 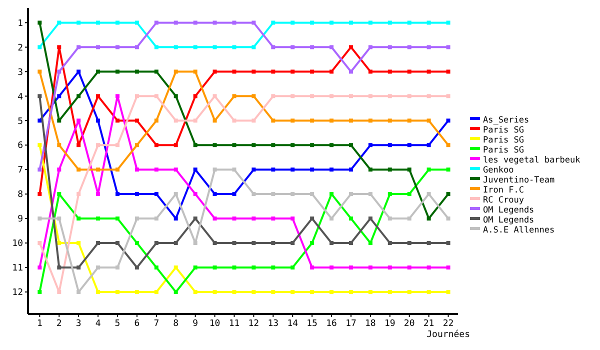 I want to click on y-tick-label: 9, so click(x=20, y=219).